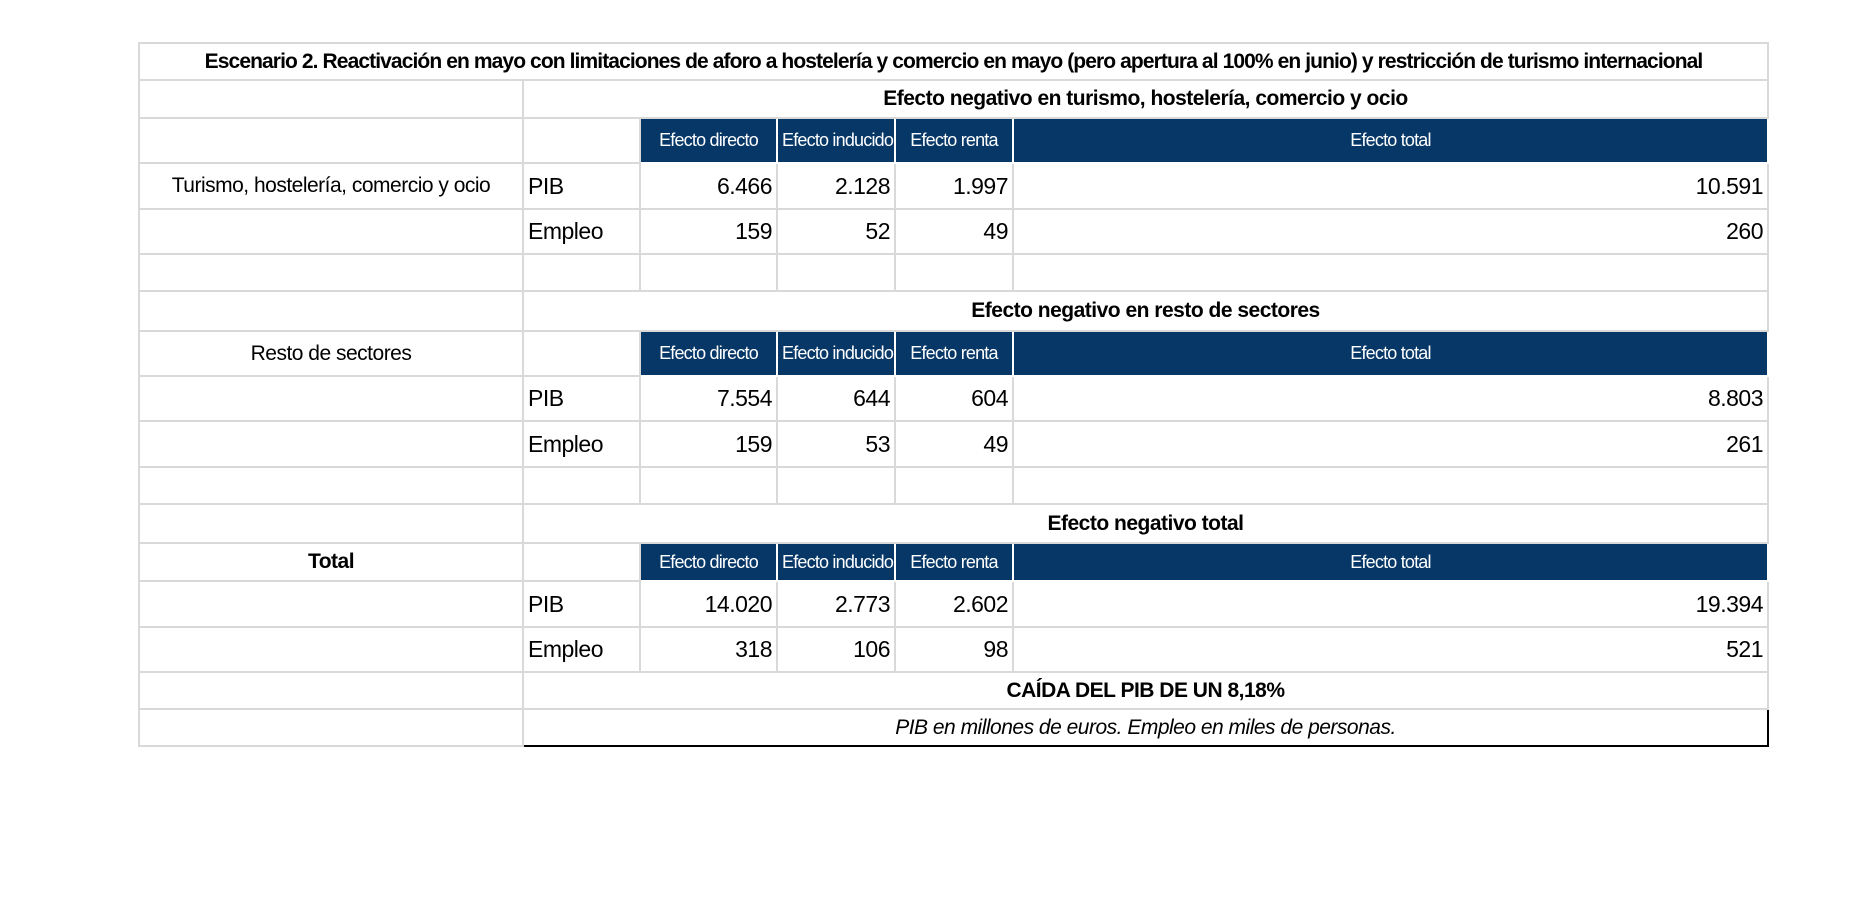 This screenshot has height=902, width=1862. I want to click on section-heading: Efecto negativo en resto de sectores, so click(1145, 311).